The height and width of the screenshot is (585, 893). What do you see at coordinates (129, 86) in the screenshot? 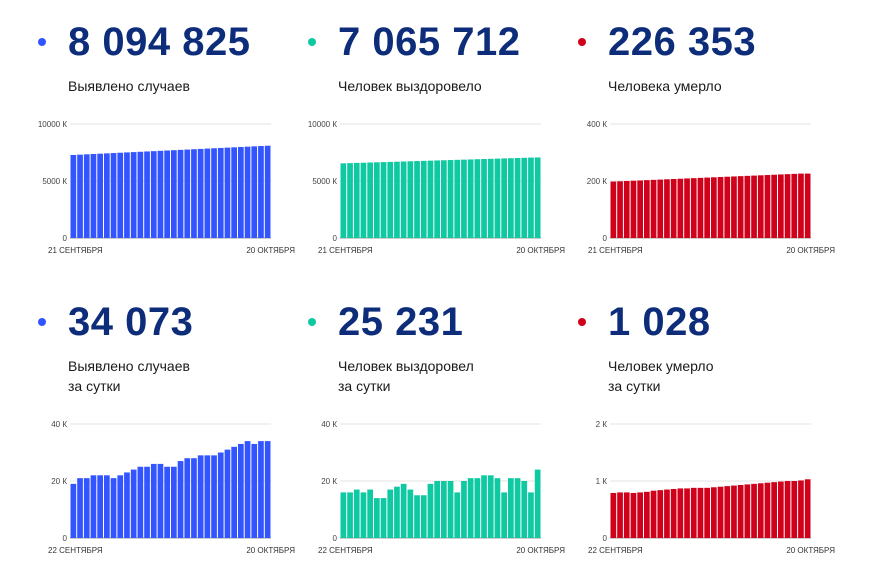
I see `confirmed-total-label: Выявлено случаев` at bounding box center [129, 86].